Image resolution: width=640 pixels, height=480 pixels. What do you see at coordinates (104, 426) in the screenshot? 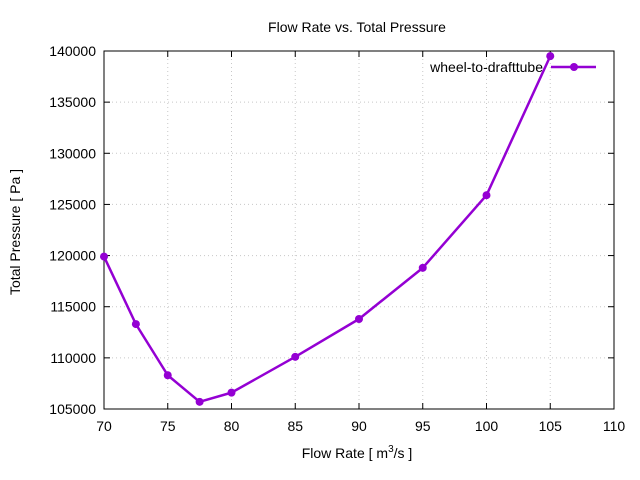
I see `x-tick-label: 70` at bounding box center [104, 426].